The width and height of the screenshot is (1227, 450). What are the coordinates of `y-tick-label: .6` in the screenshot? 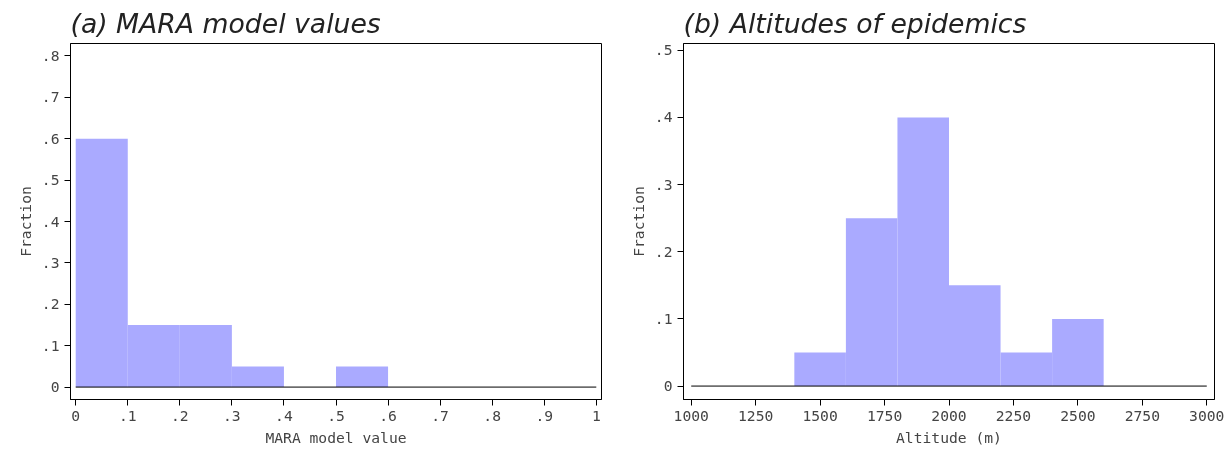 It's located at (50, 138).